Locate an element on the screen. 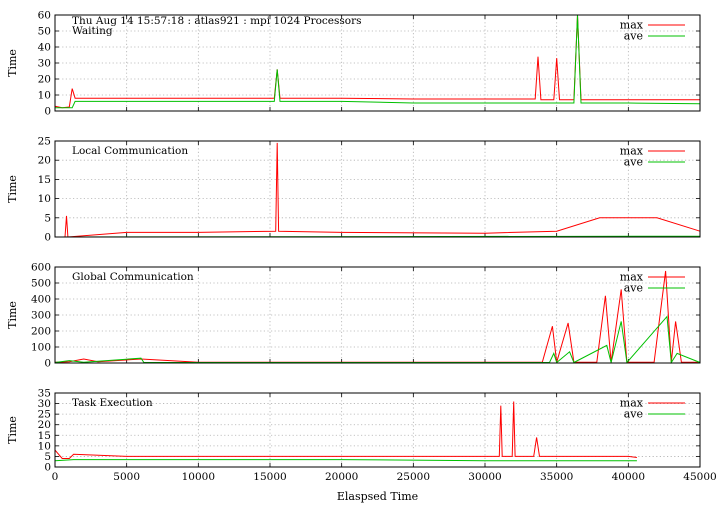 The width and height of the screenshot is (720, 508). panel-title: Local Communication is located at coordinates (130, 151).